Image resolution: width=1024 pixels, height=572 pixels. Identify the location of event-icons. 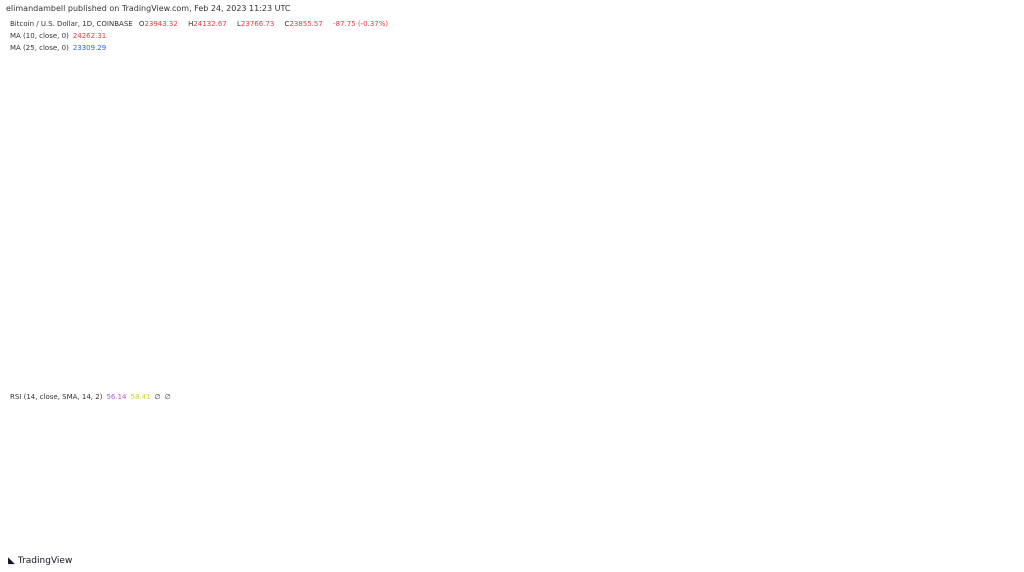
(930, 370).